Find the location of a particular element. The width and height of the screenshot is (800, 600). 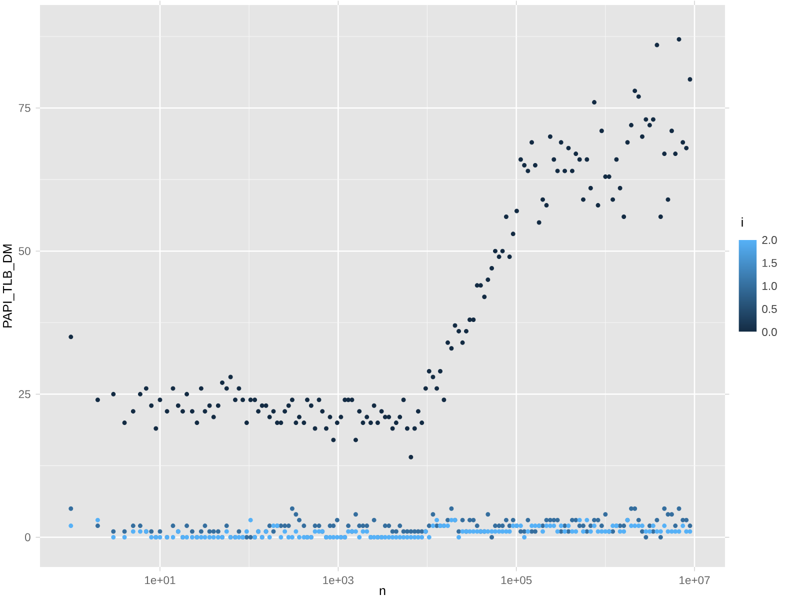

x-tick-label: 1e+07 is located at coordinates (695, 580).